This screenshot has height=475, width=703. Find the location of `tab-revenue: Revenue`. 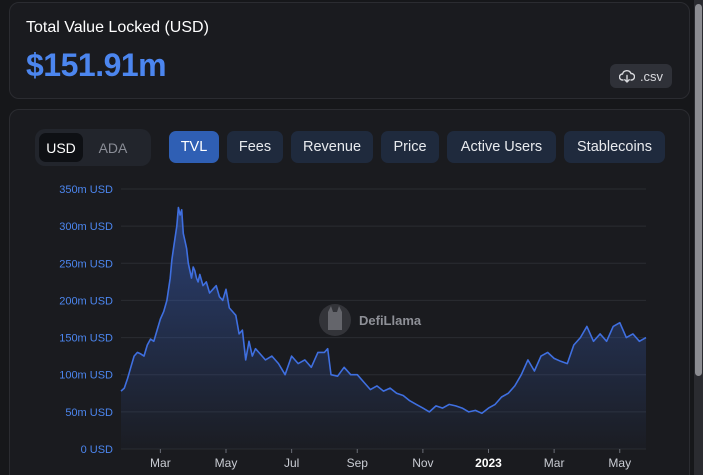

tab-revenue: Revenue is located at coordinates (332, 147).